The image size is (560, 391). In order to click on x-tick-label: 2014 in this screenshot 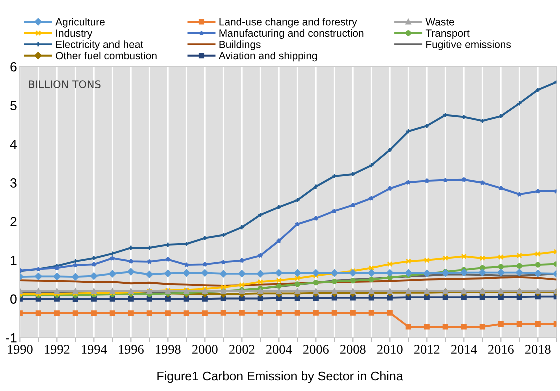, I will do `click(465, 349)`.